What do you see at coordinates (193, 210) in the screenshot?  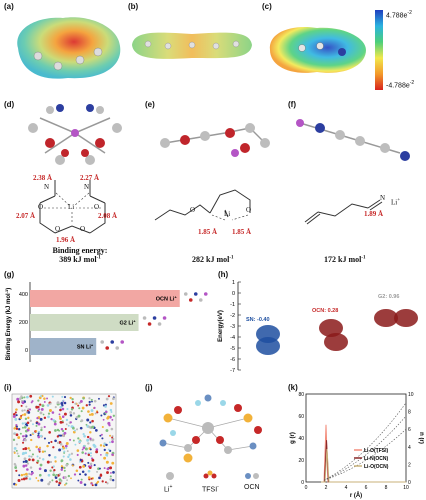 I see `atom-o1-e: O` at bounding box center [193, 210].